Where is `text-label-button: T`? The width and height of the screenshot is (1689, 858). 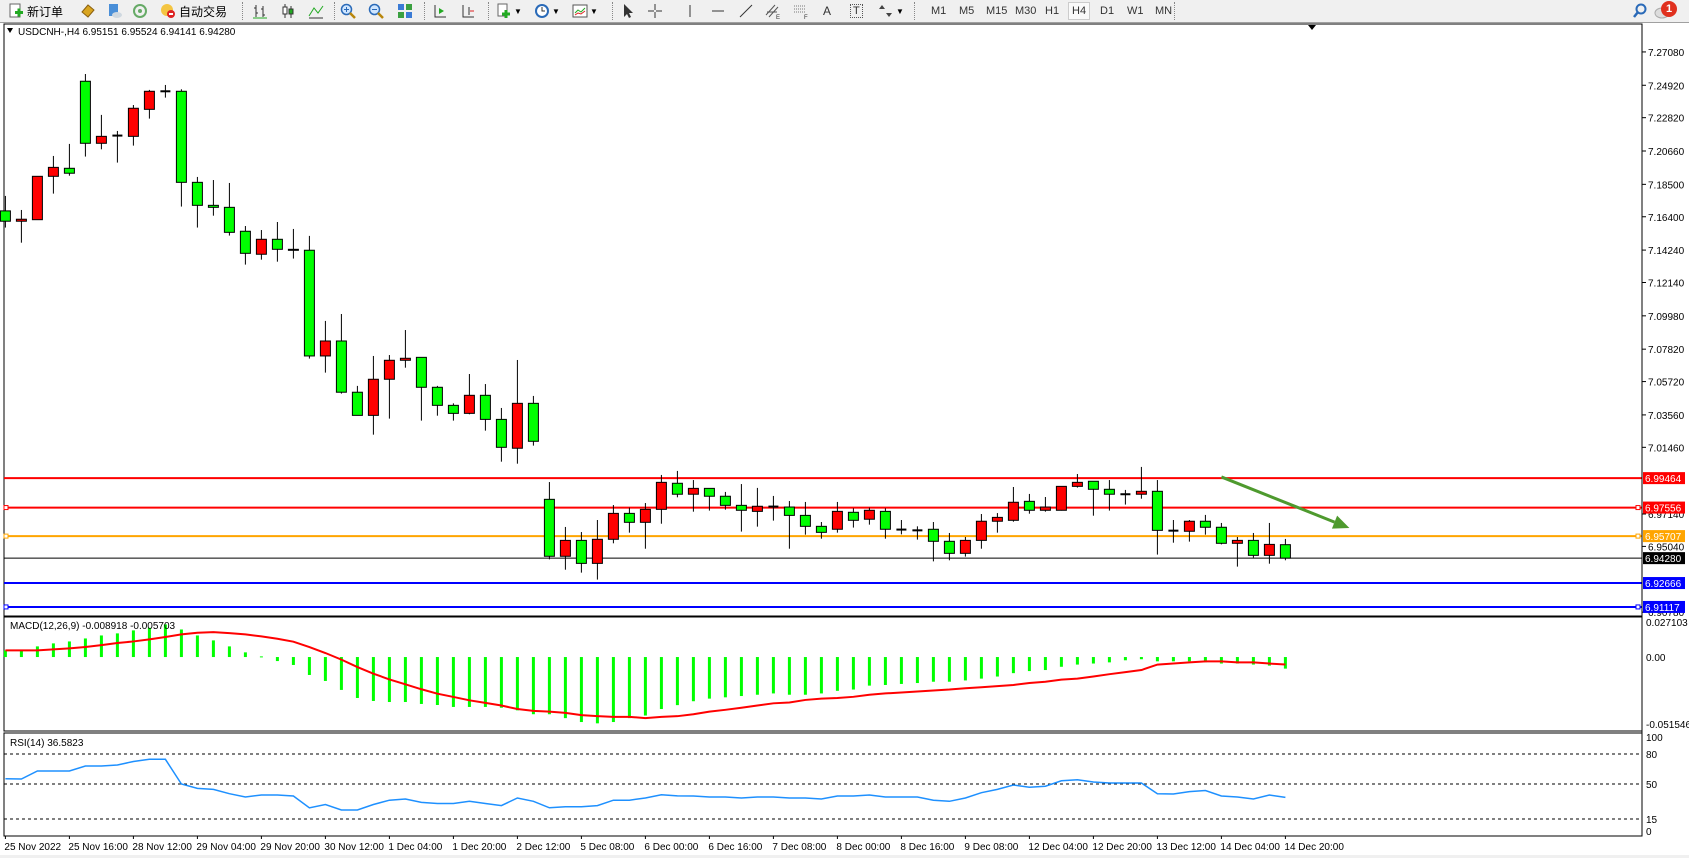
text-label-button: T is located at coordinates (856, 11).